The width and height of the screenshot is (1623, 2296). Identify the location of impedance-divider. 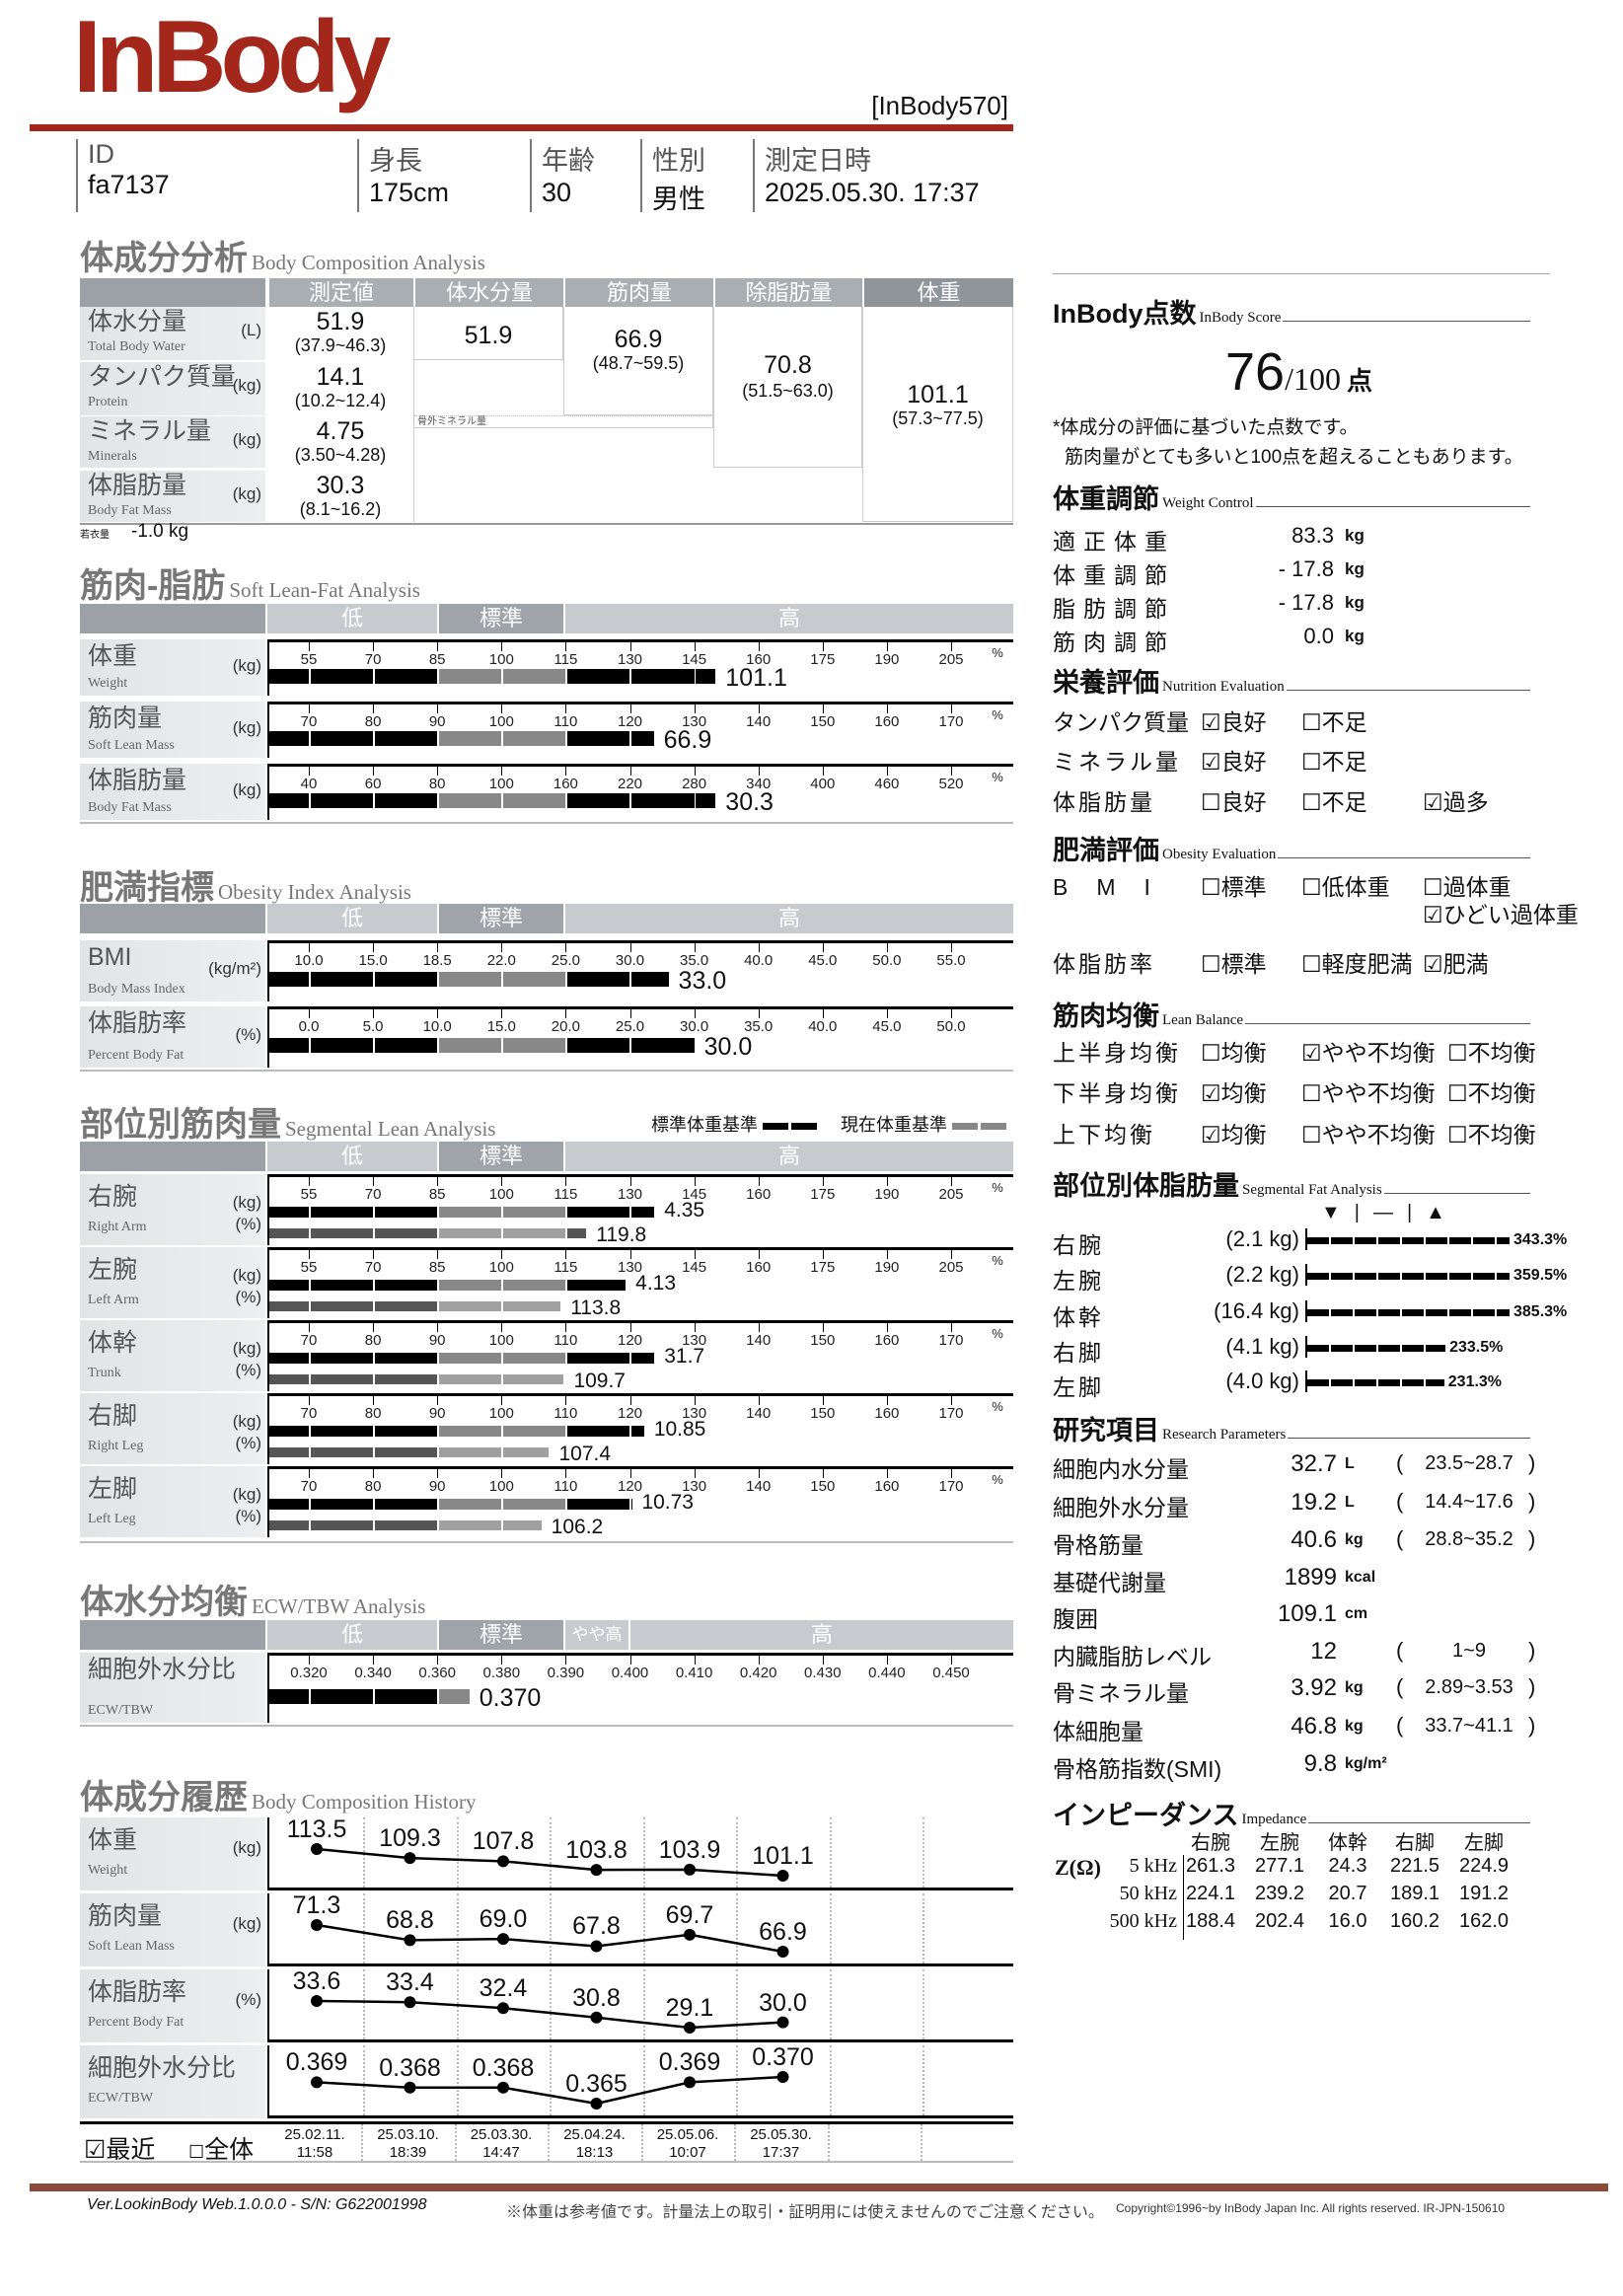
(1183, 1897).